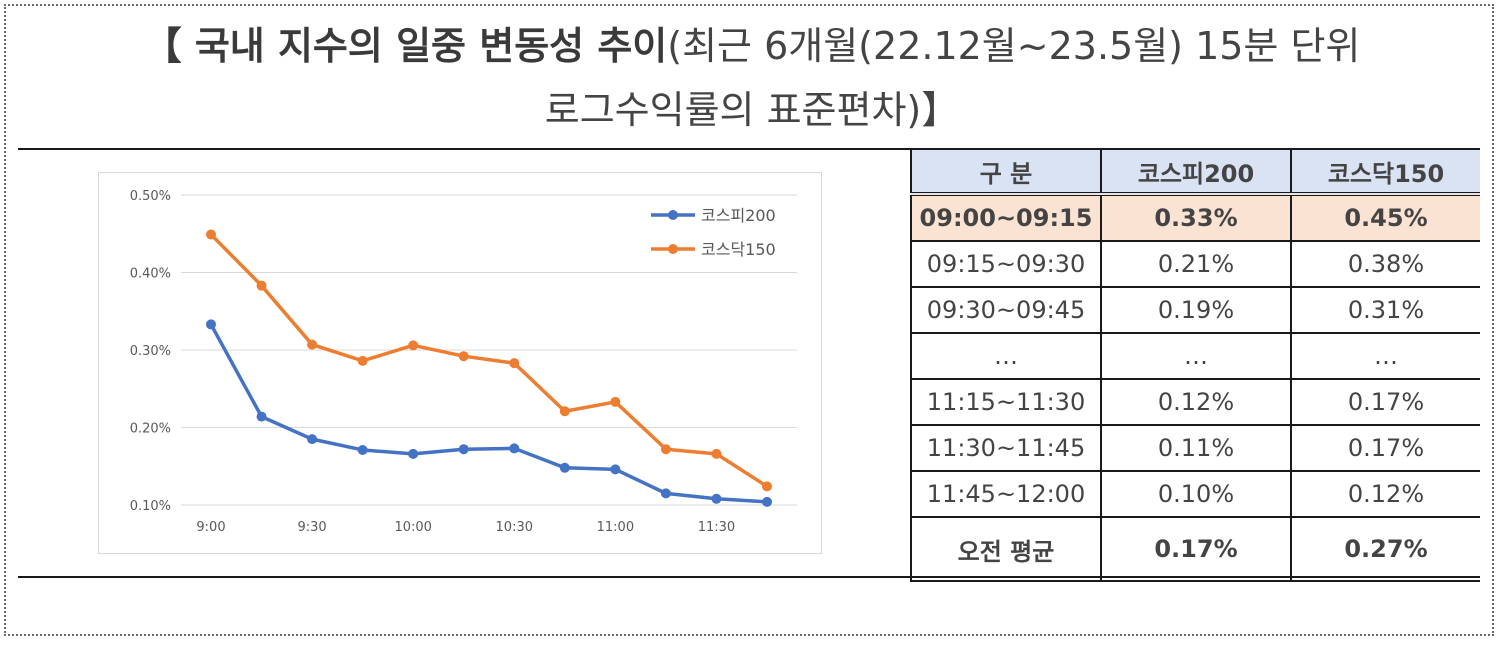  What do you see at coordinates (150, 429) in the screenshot?
I see `y-tick-label: 0.20%` at bounding box center [150, 429].